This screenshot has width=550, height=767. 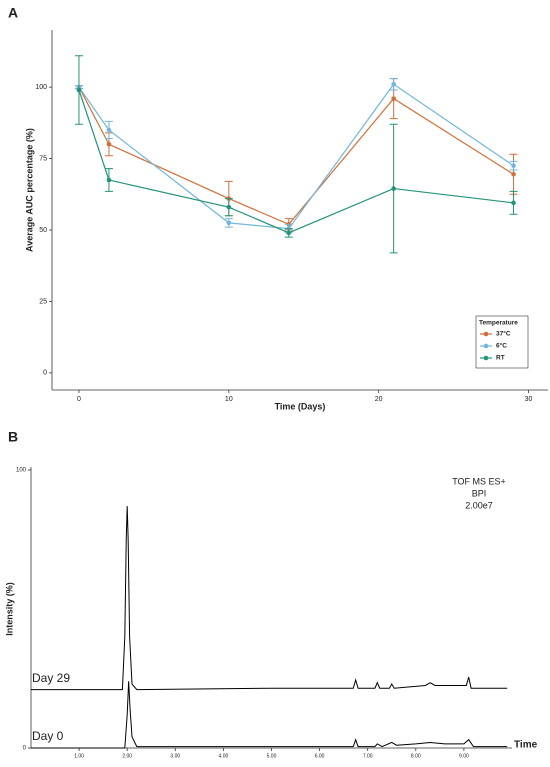 What do you see at coordinates (479, 481) in the screenshot?
I see `annotation: TOF MS ES+` at bounding box center [479, 481].